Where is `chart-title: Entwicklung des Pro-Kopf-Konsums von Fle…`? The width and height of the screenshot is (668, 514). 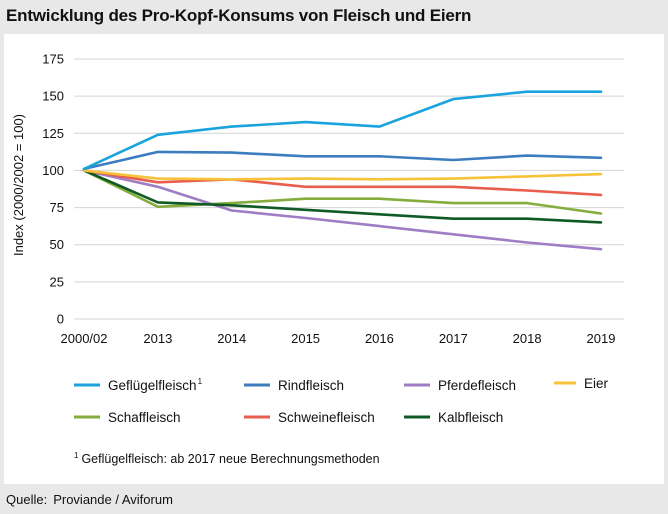
chart-title: Entwicklung des Pro-Kopf-Konsums von Fle… is located at coordinates (239, 15).